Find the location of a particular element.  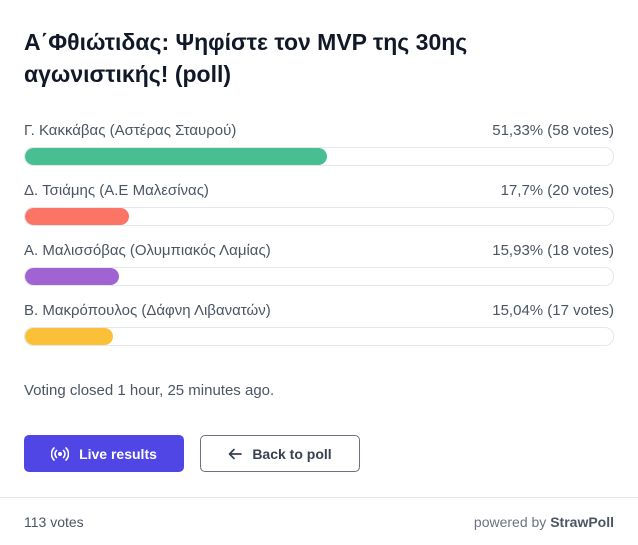

live-icon is located at coordinates (60, 453).